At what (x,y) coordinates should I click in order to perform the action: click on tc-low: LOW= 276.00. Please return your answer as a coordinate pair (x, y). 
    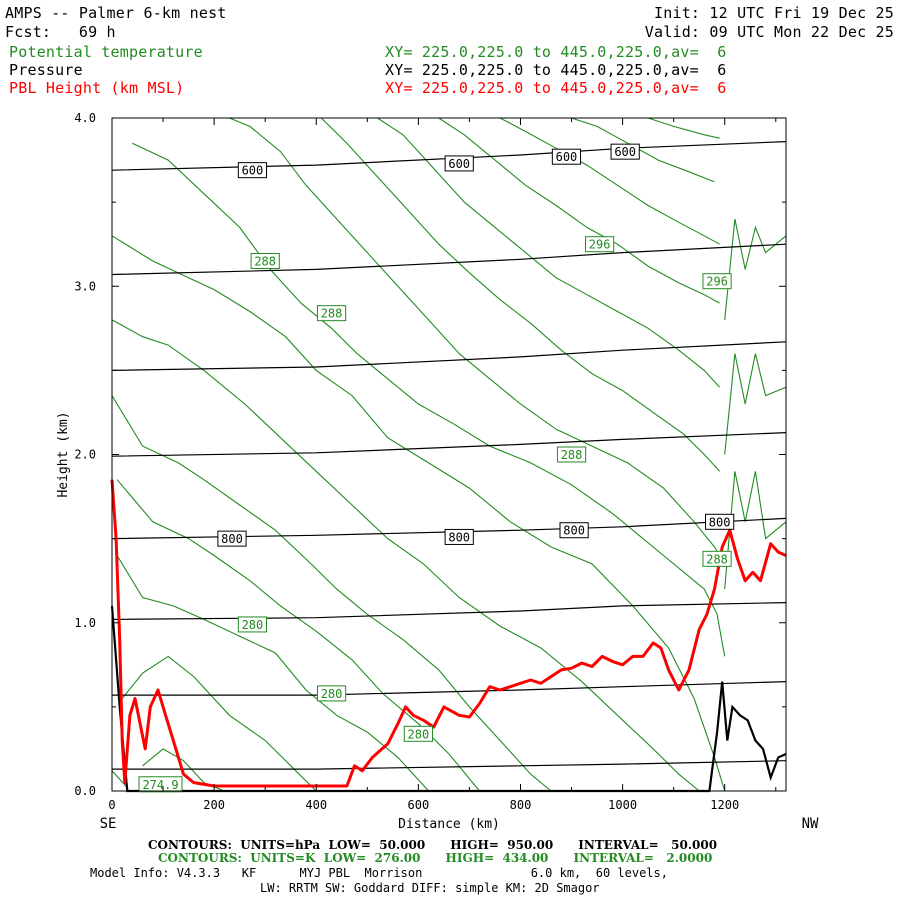
    Looking at the image, I should click on (372, 858).